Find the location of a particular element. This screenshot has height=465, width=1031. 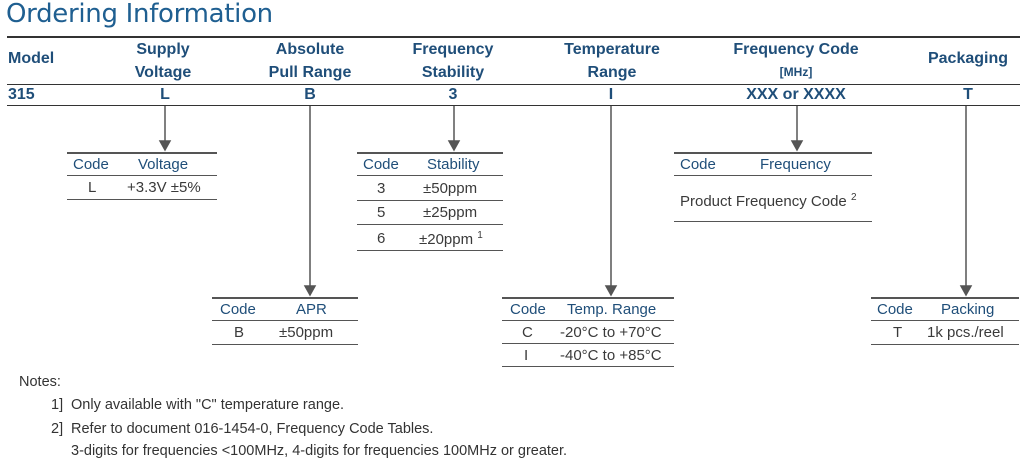

header-pull-range: Absolute Pull Range is located at coordinates (310, 61).